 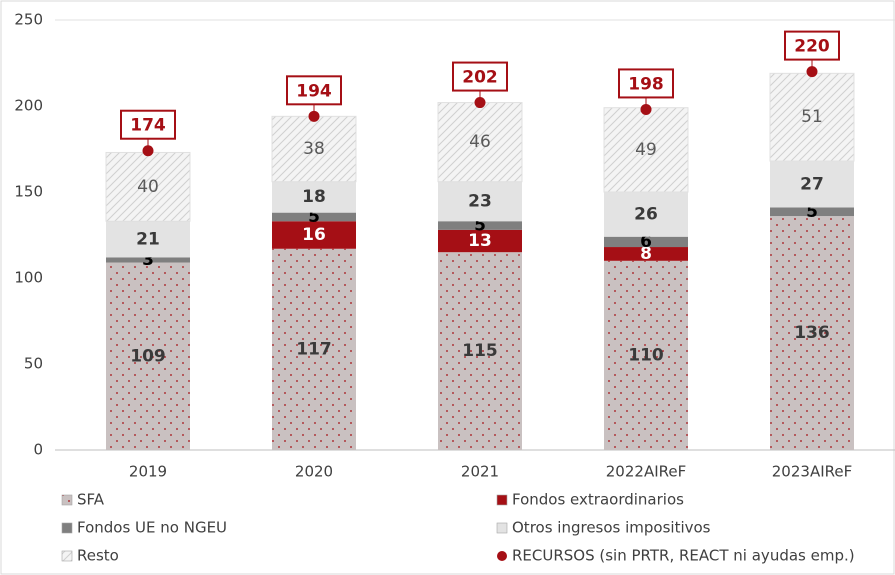 I want to click on data-label: 110, so click(x=646, y=355).